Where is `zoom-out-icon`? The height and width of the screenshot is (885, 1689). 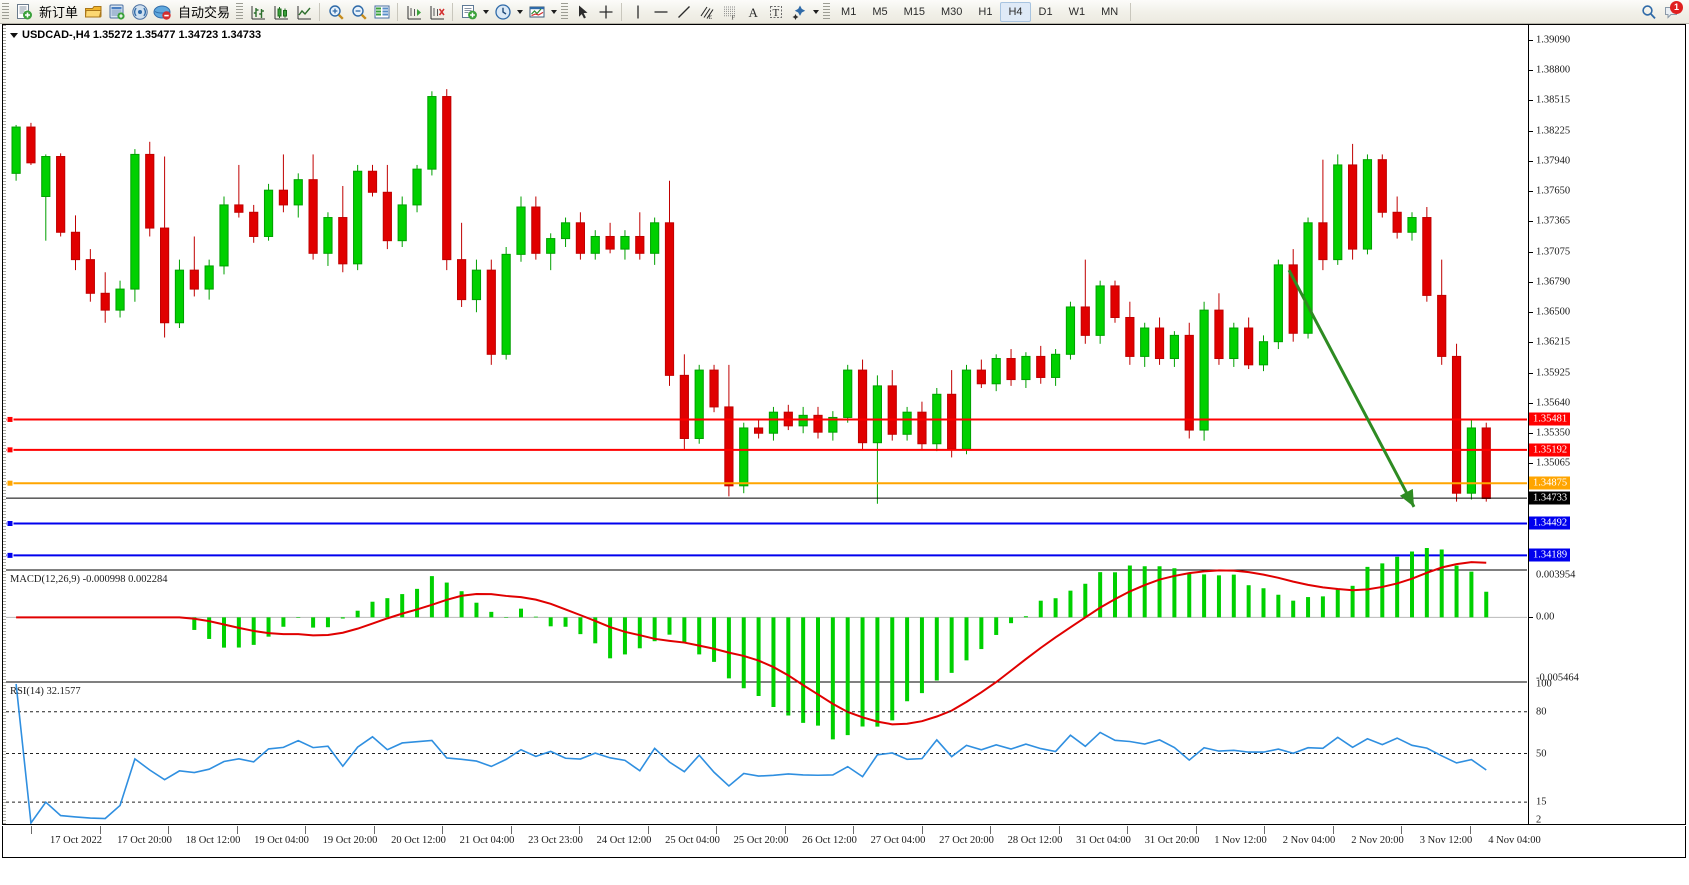
zoom-out-icon is located at coordinates (358, 12).